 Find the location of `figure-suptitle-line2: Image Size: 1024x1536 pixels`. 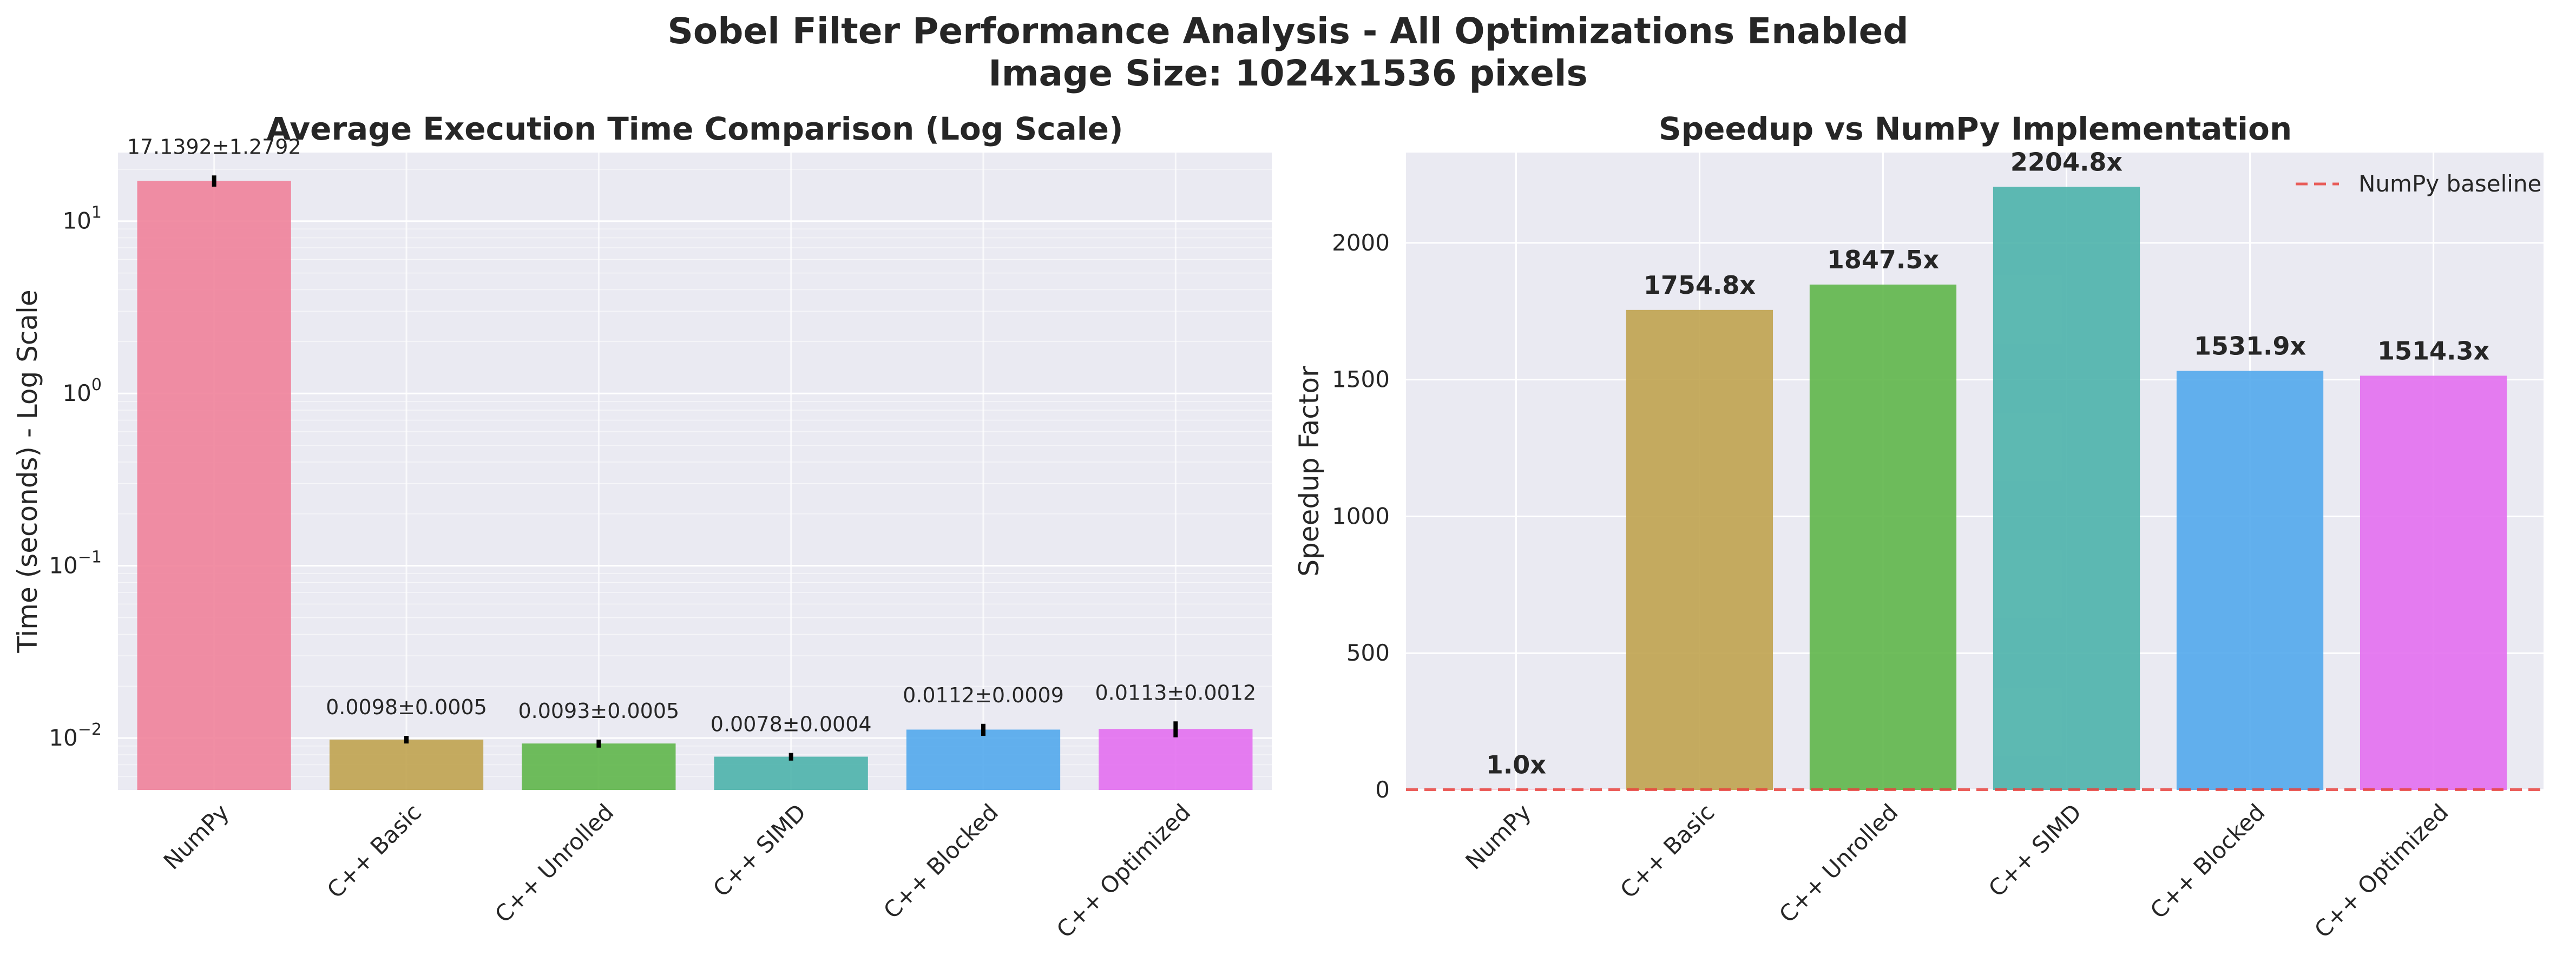

figure-suptitle-line2: Image Size: 1024x1536 pixels is located at coordinates (1288, 73).